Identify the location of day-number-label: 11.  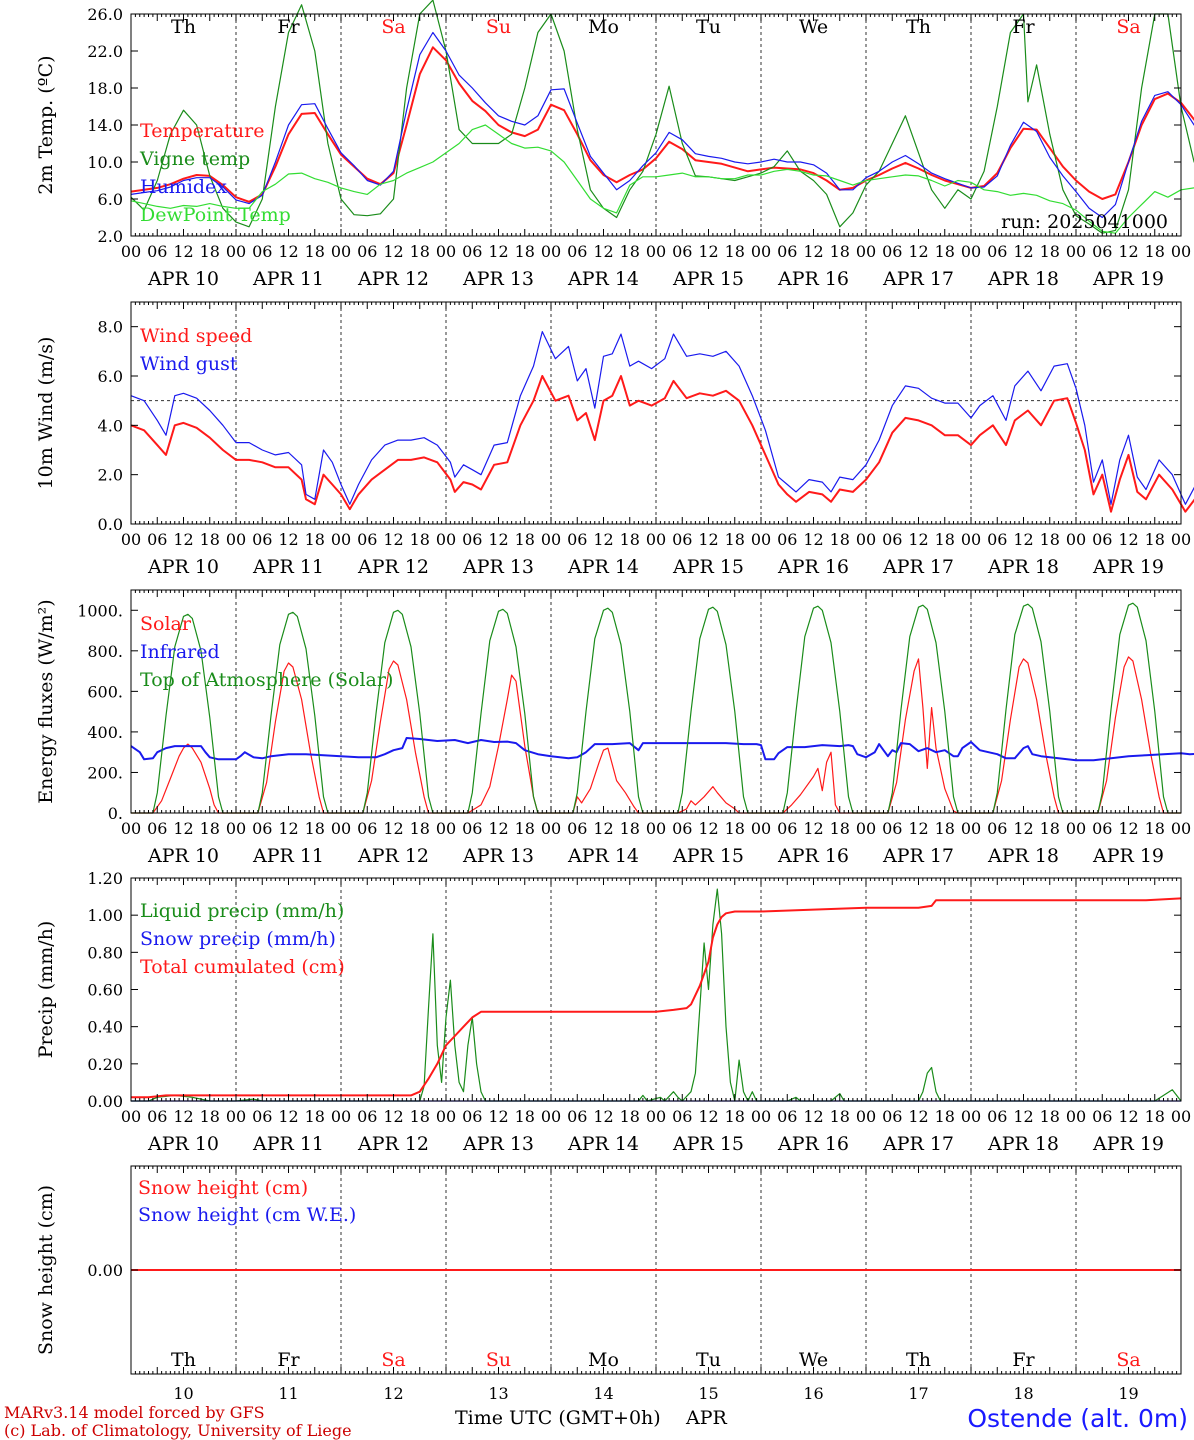
(288, 1393).